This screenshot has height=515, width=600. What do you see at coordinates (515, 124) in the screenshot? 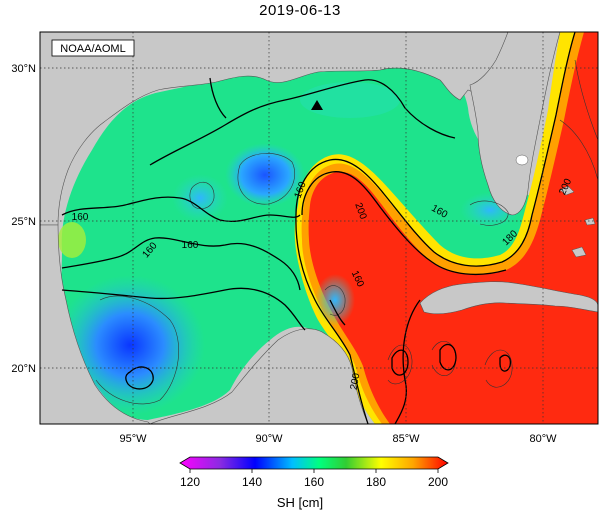
I see `florida-land` at bounding box center [515, 124].